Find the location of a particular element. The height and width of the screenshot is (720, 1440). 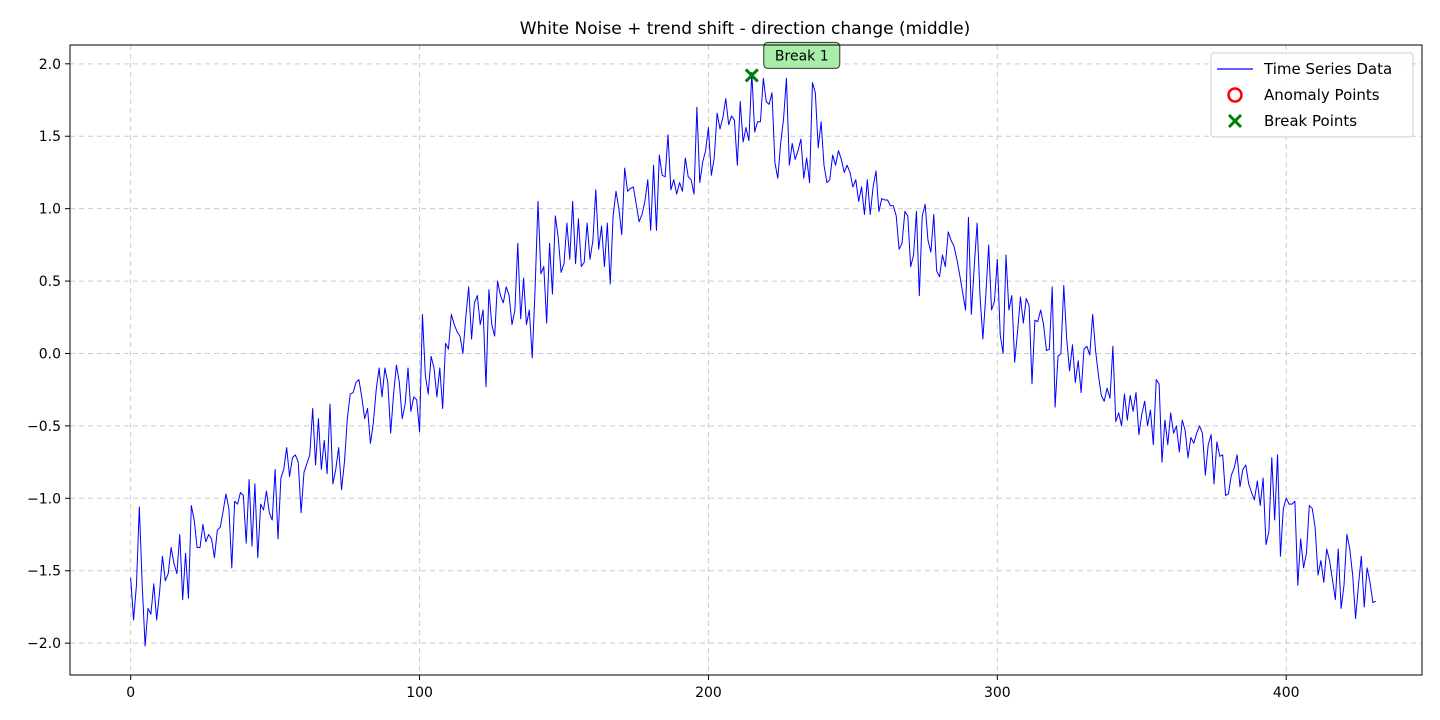

legend-box is located at coordinates (1312, 95).